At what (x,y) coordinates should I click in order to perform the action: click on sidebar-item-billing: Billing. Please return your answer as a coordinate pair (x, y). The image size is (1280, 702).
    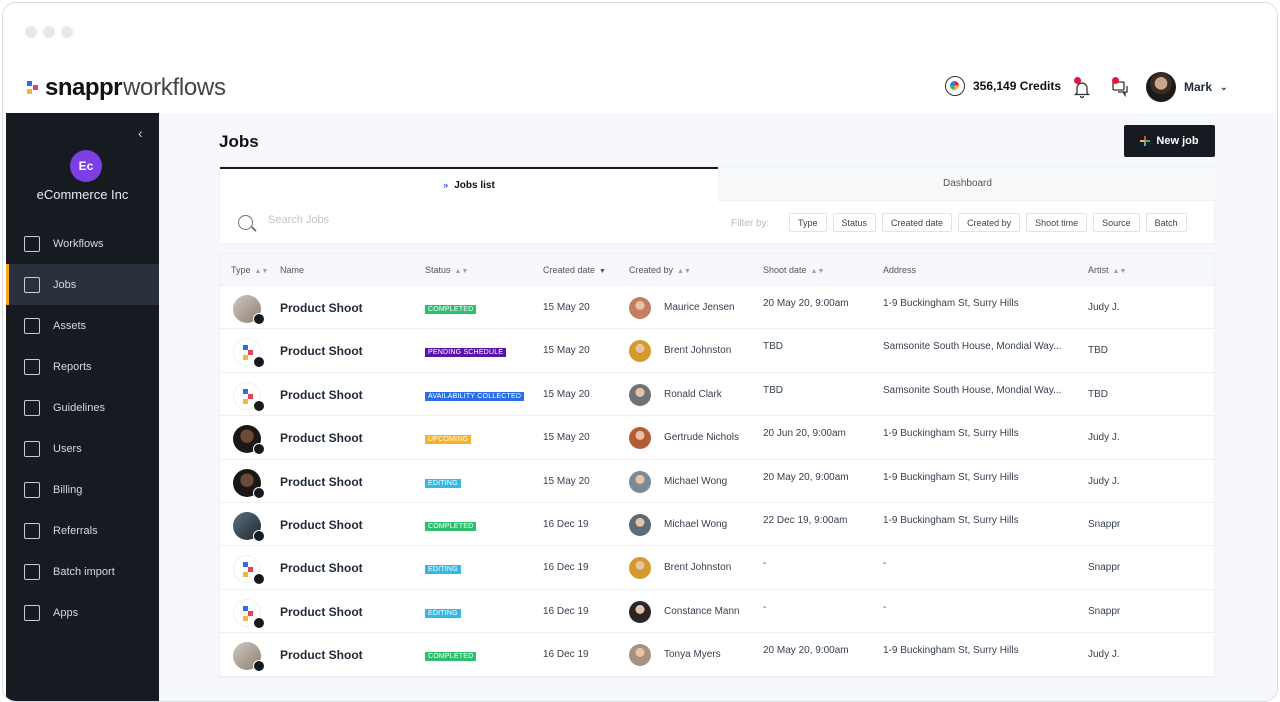
    Looking at the image, I should click on (82, 489).